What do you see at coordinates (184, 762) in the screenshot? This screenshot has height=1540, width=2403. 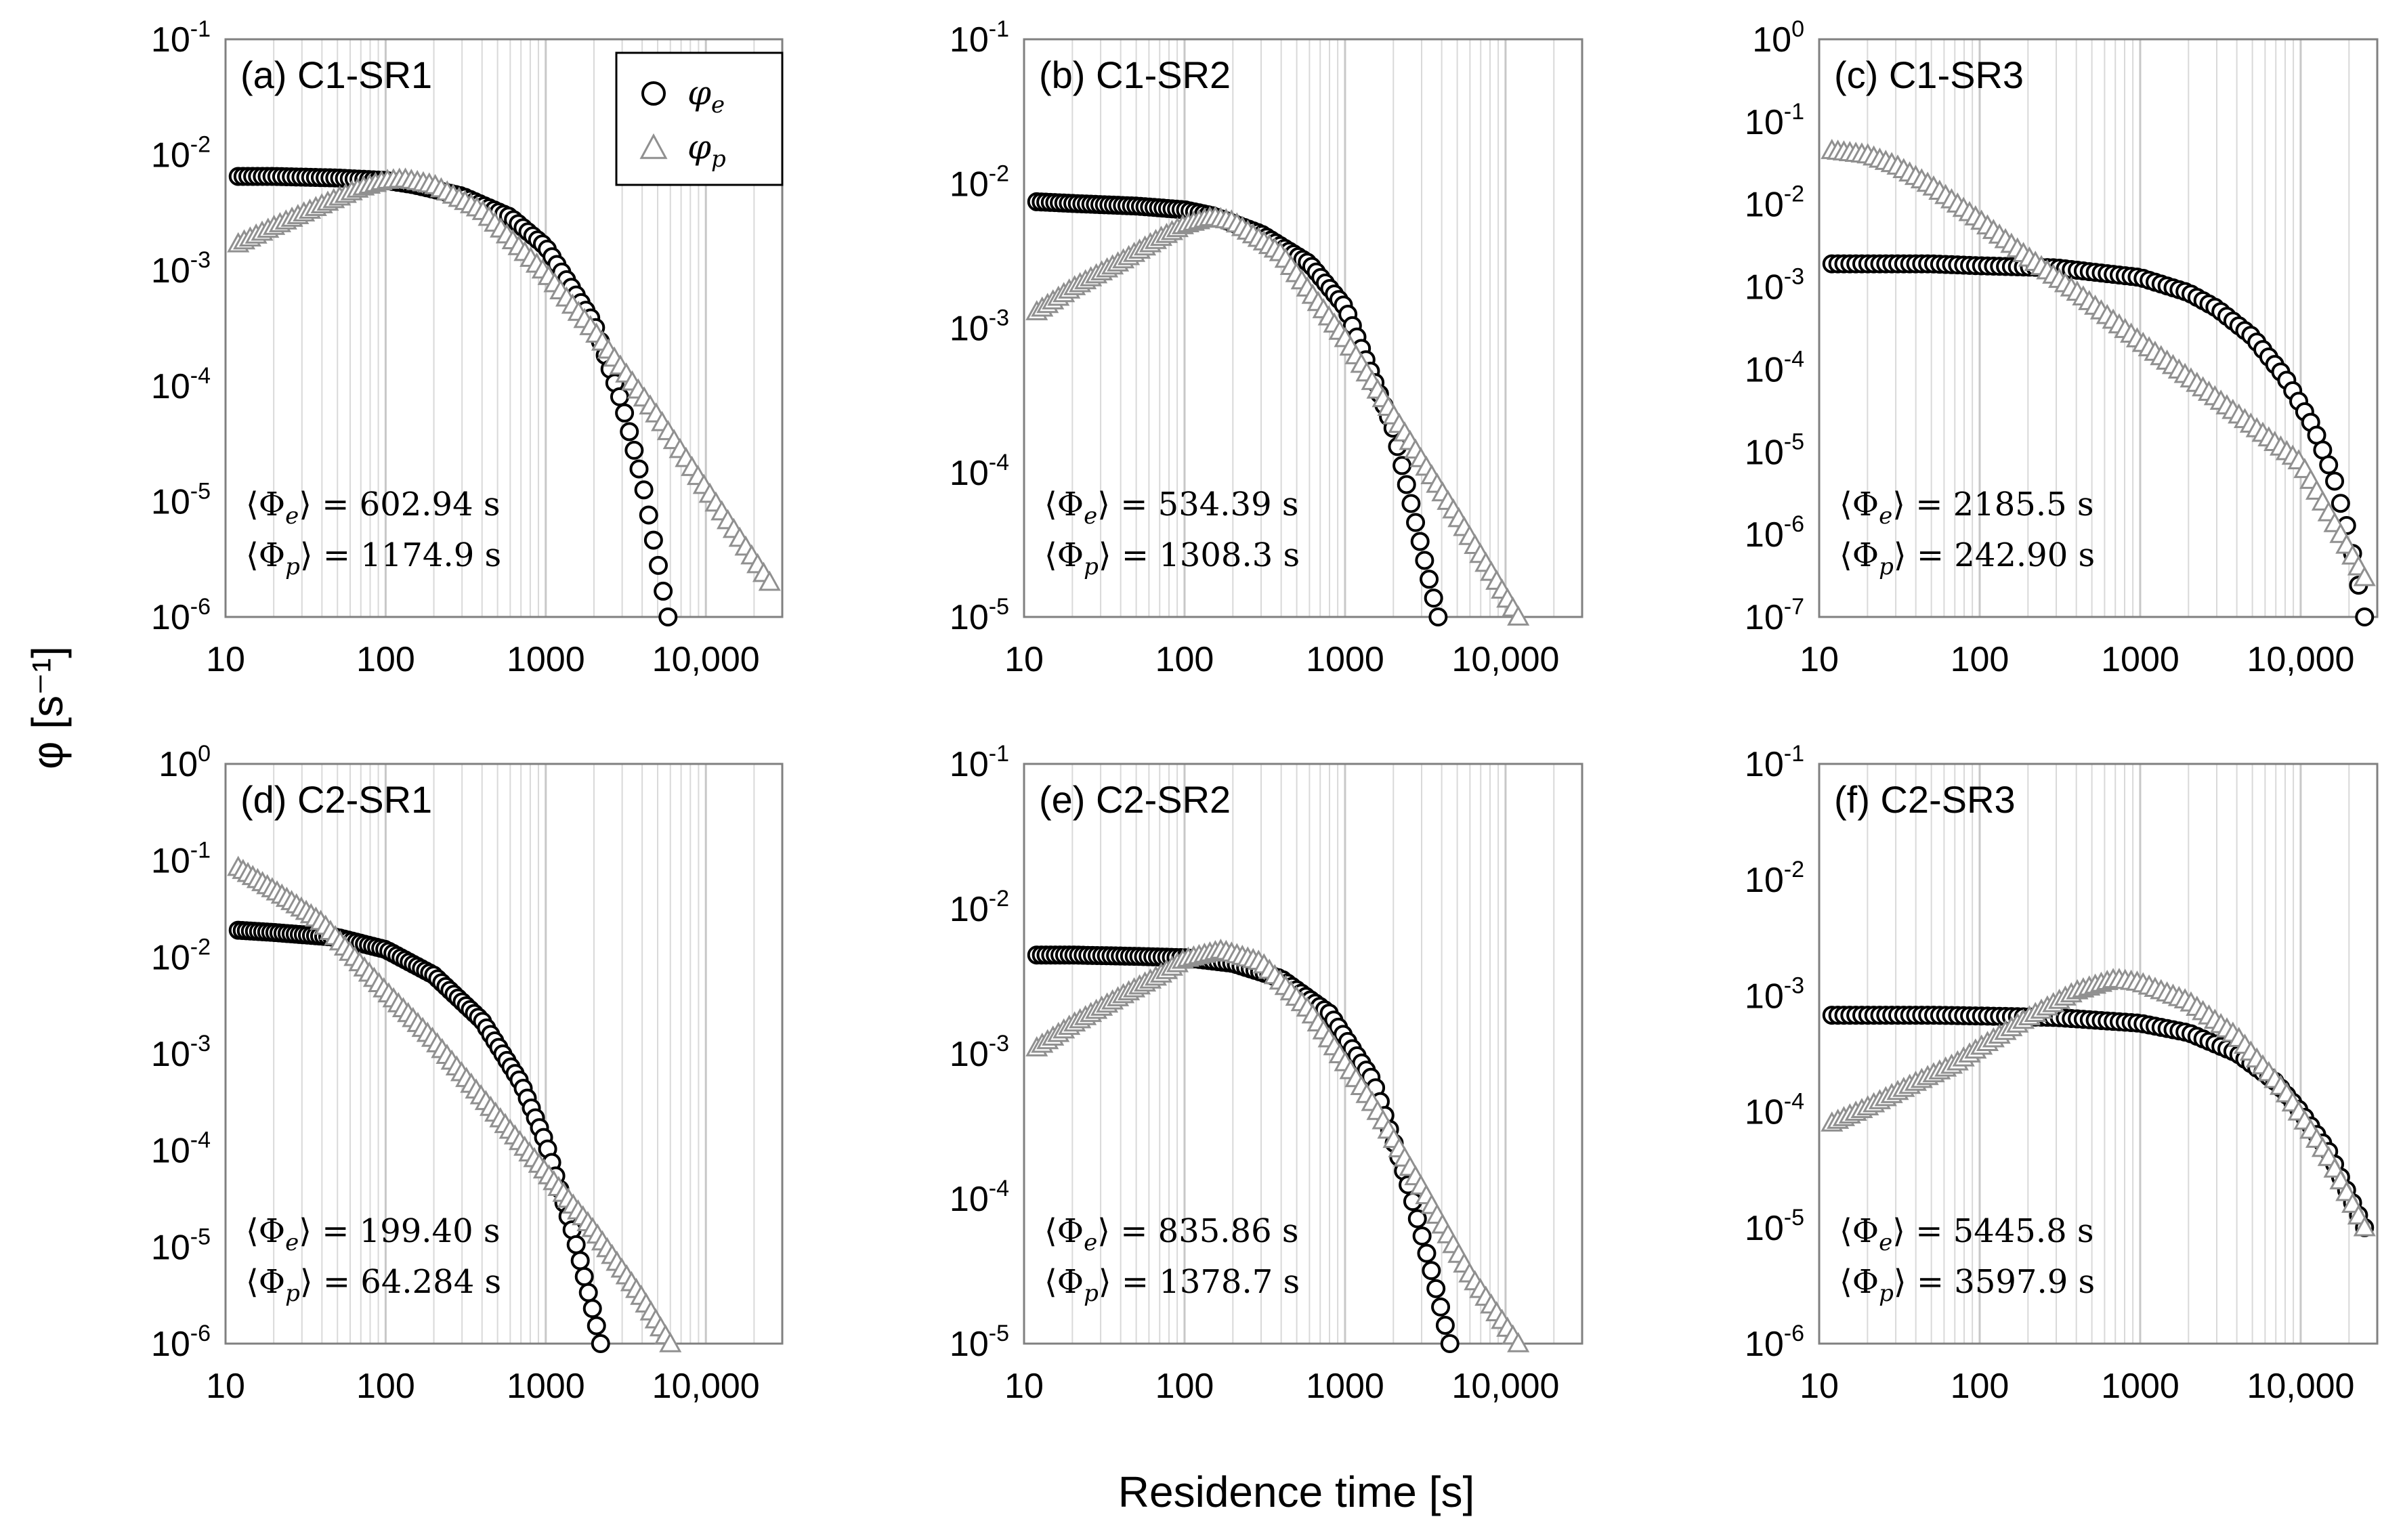 I see `y-tick-label: 10⁰` at bounding box center [184, 762].